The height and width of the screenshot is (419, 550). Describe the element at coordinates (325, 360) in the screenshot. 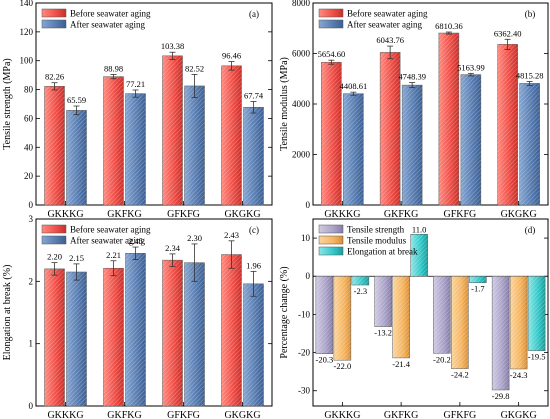

I see `data-label: -20.3` at that location.